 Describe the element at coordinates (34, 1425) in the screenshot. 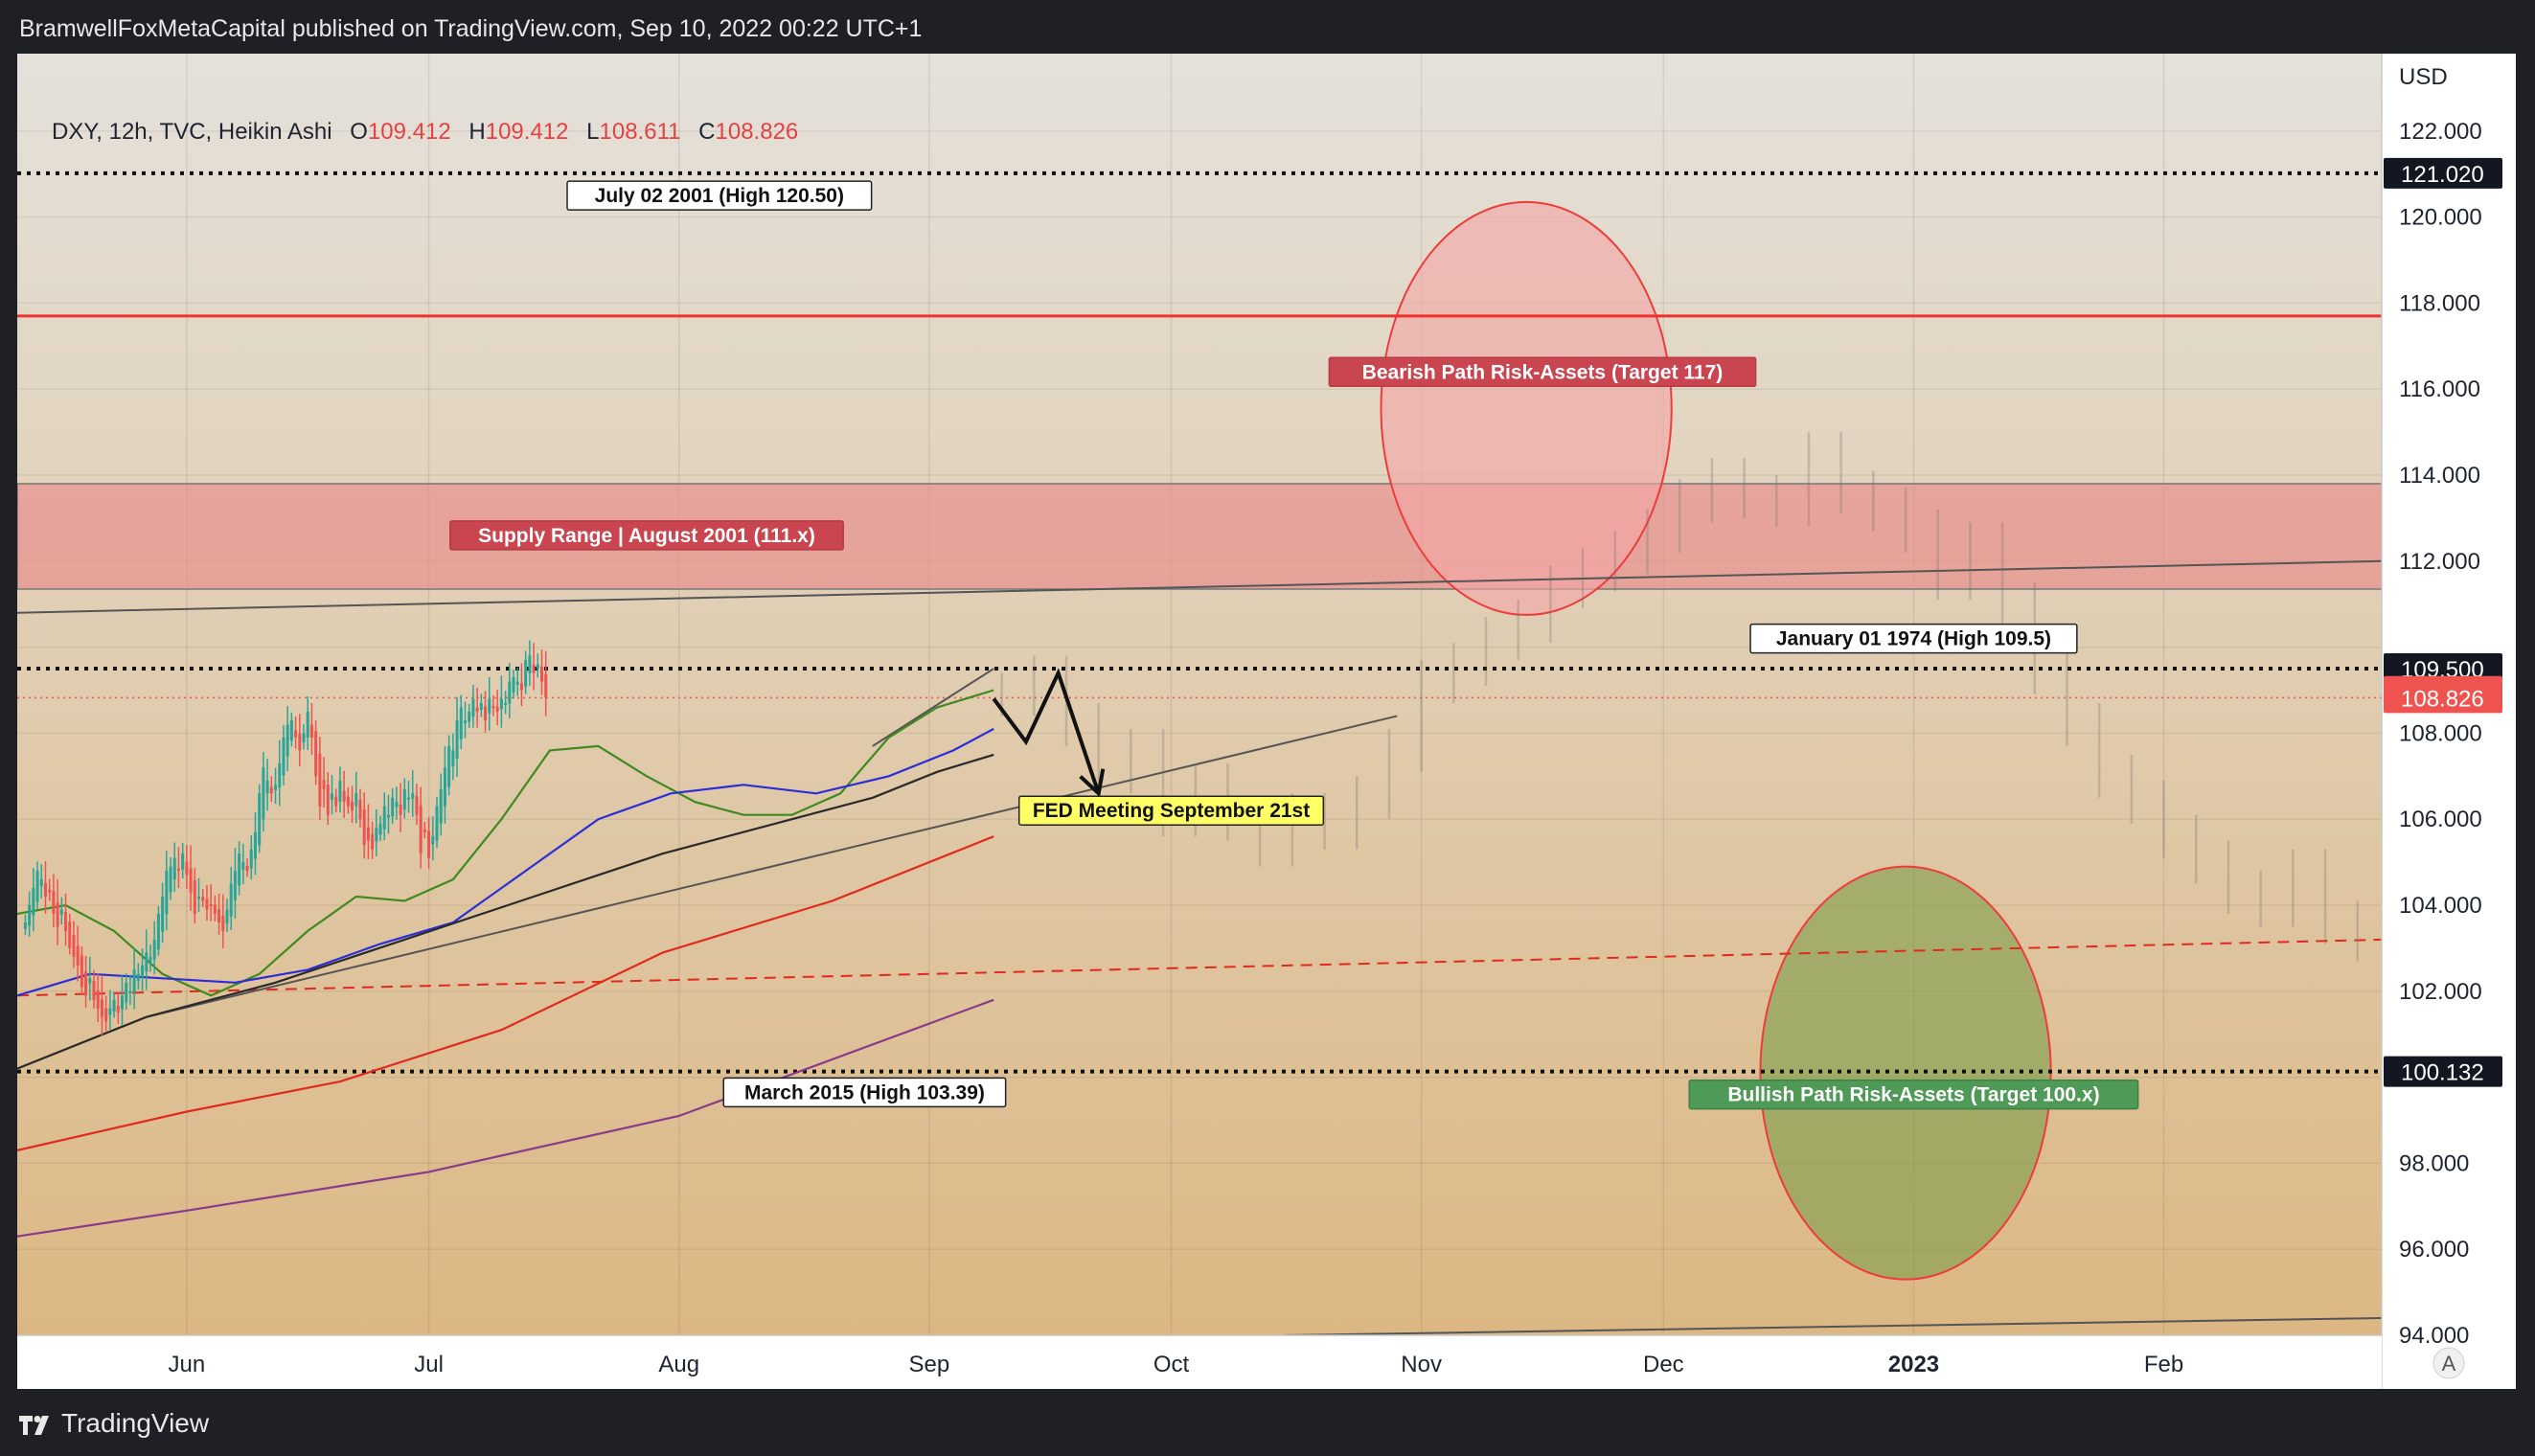

I see `tradingview-logo-icon` at that location.